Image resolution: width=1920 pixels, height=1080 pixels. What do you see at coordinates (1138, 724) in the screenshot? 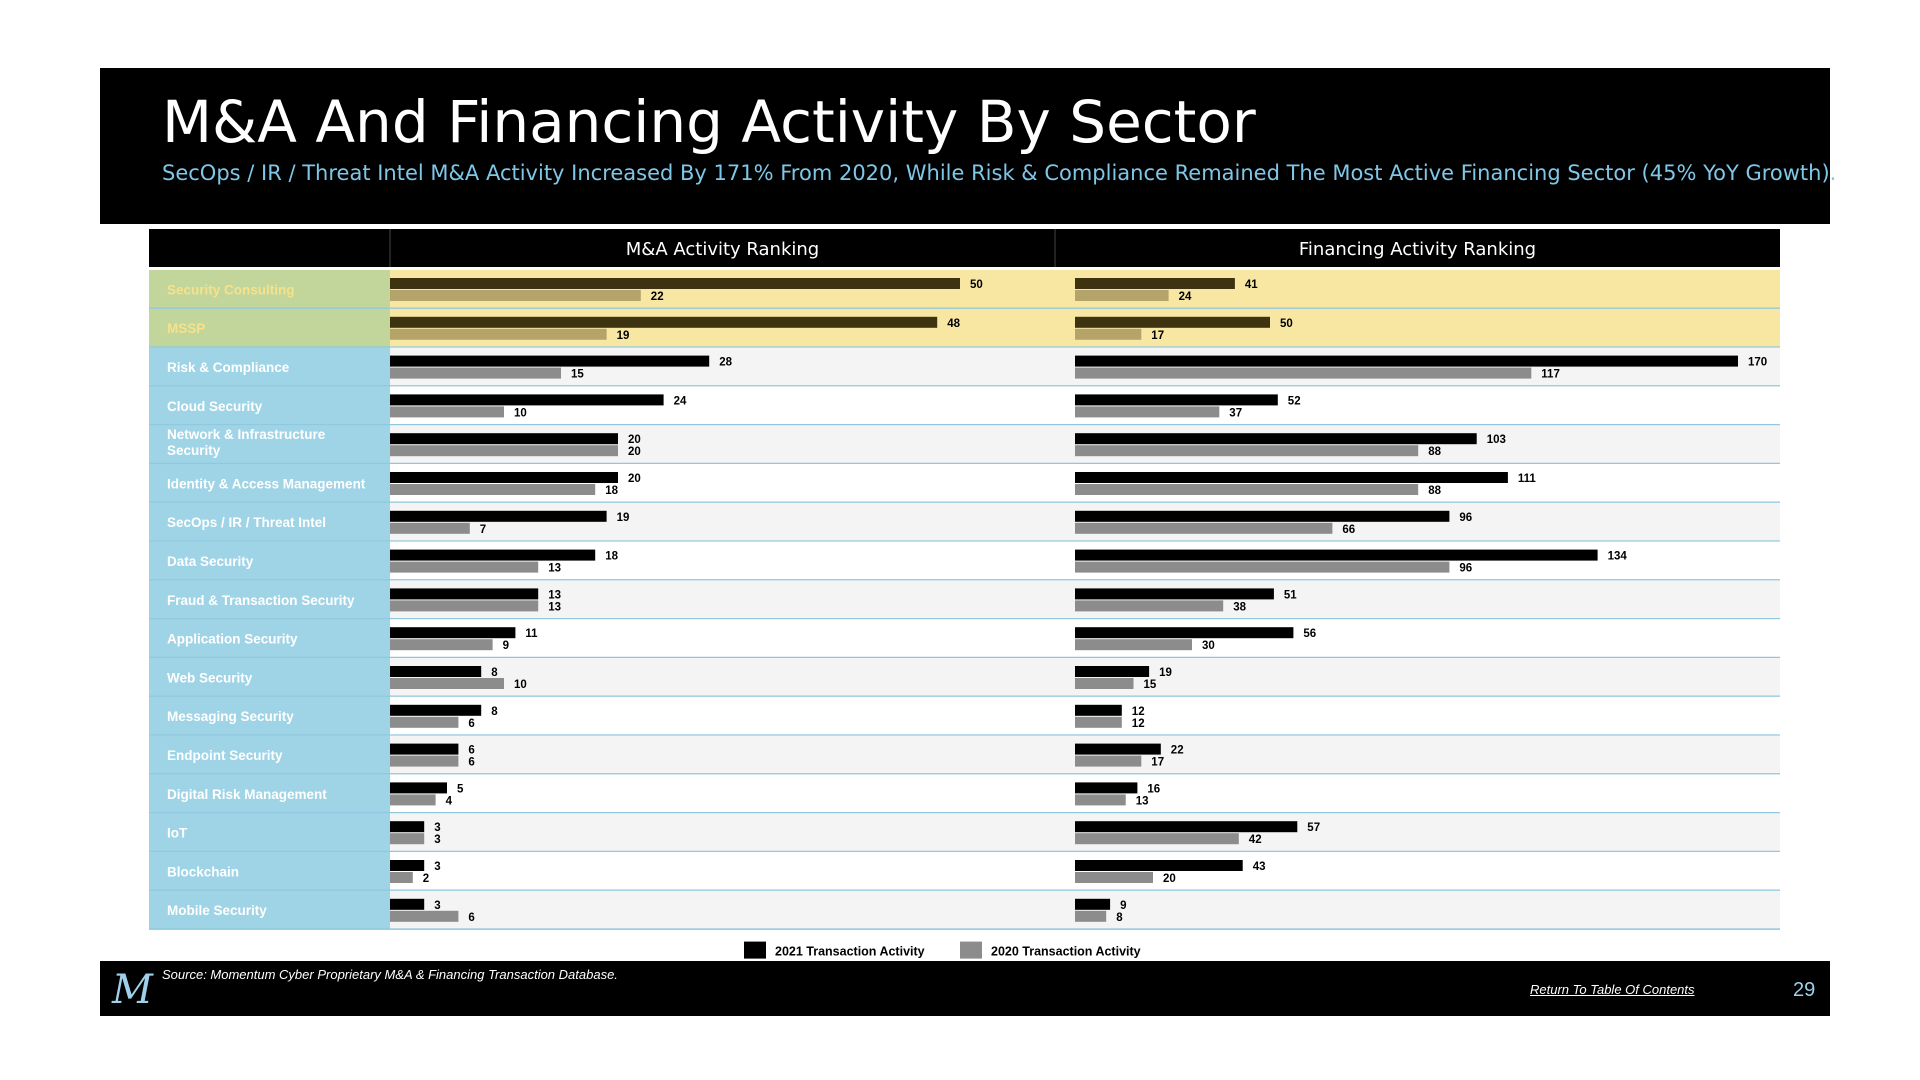
I see `fin-data-label-2020: 12` at bounding box center [1138, 724].